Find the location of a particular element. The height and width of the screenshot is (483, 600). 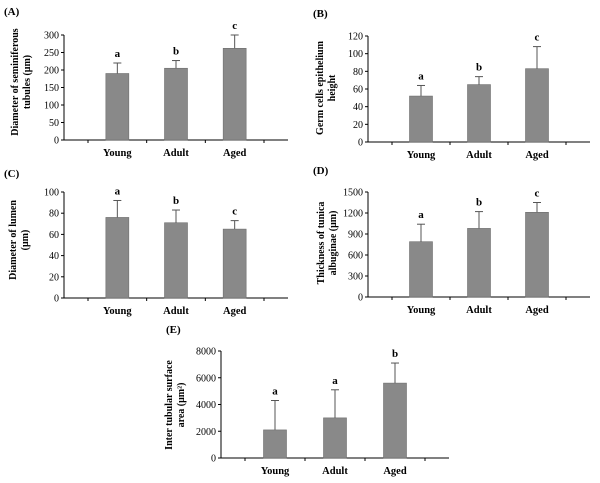

panel-d-ytick-label: 600 is located at coordinates (355, 256).